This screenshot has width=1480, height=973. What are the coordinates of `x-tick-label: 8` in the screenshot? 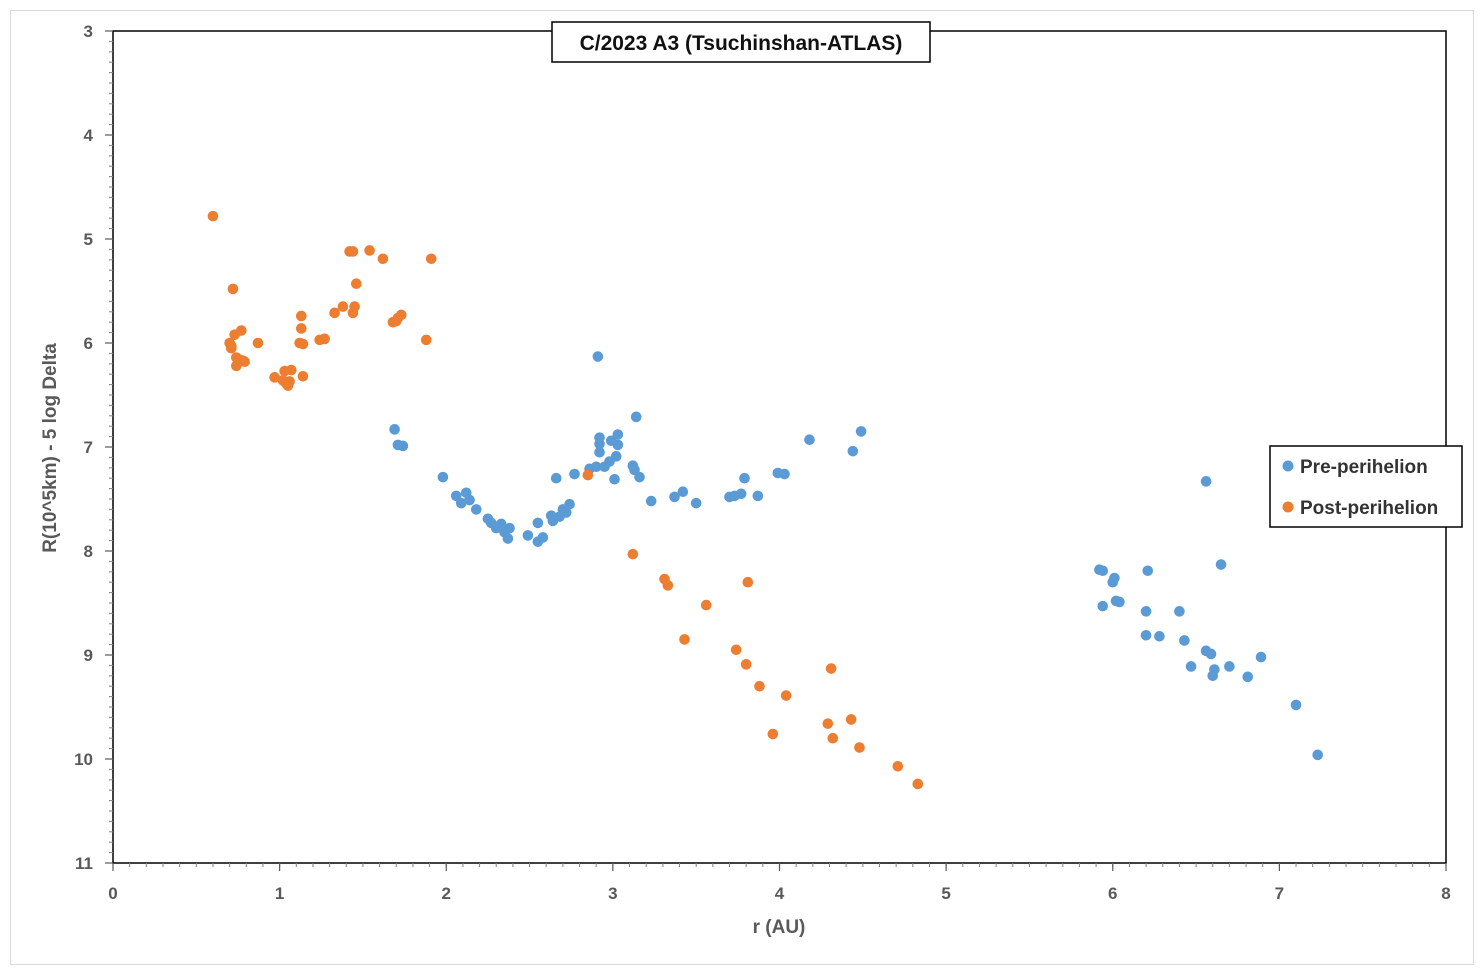 It's located at (1445, 893).